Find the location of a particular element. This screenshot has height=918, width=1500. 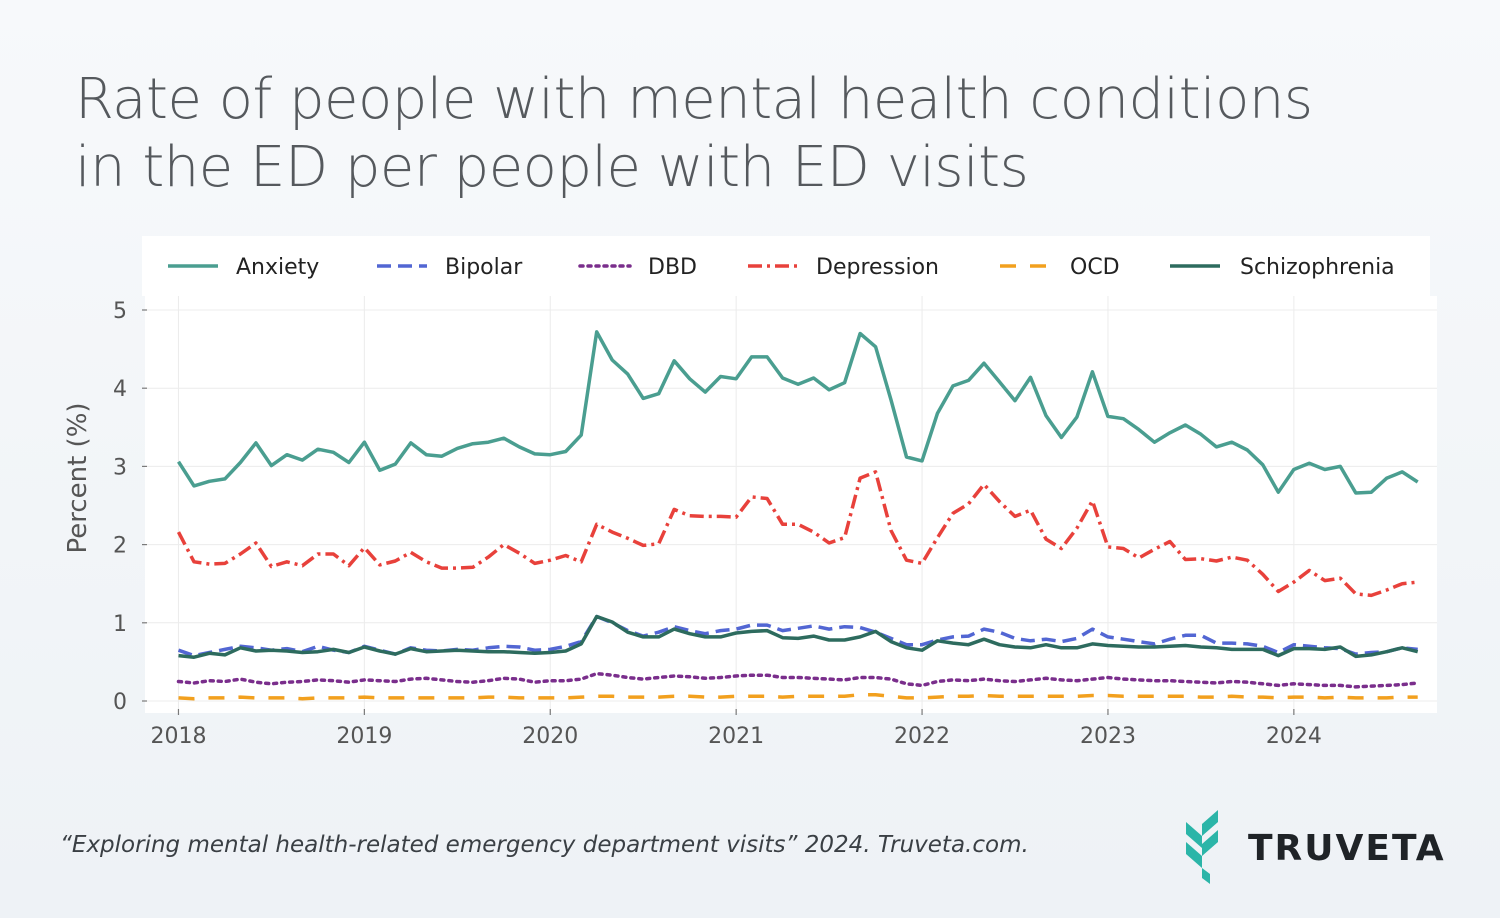

brand-logo: TRUVETA is located at coordinates (1320, 848).